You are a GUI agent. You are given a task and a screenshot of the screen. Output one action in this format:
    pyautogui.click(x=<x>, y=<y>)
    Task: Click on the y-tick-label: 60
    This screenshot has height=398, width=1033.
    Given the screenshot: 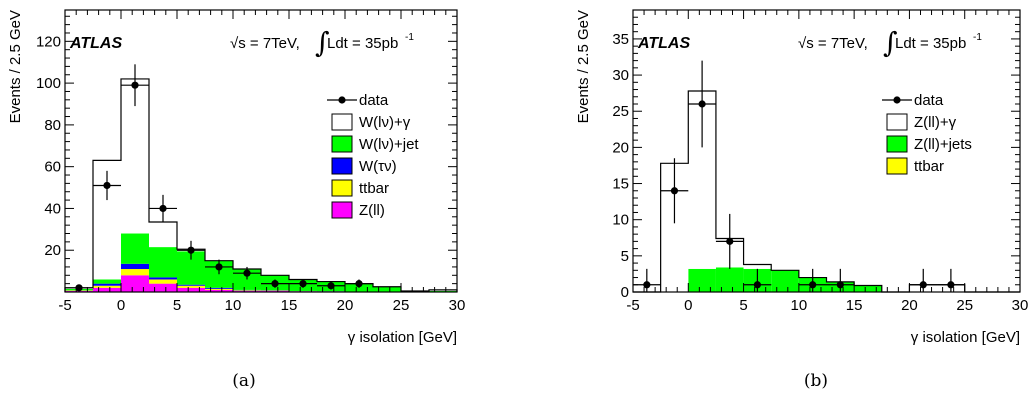 What is the action you would take?
    pyautogui.click(x=52, y=167)
    